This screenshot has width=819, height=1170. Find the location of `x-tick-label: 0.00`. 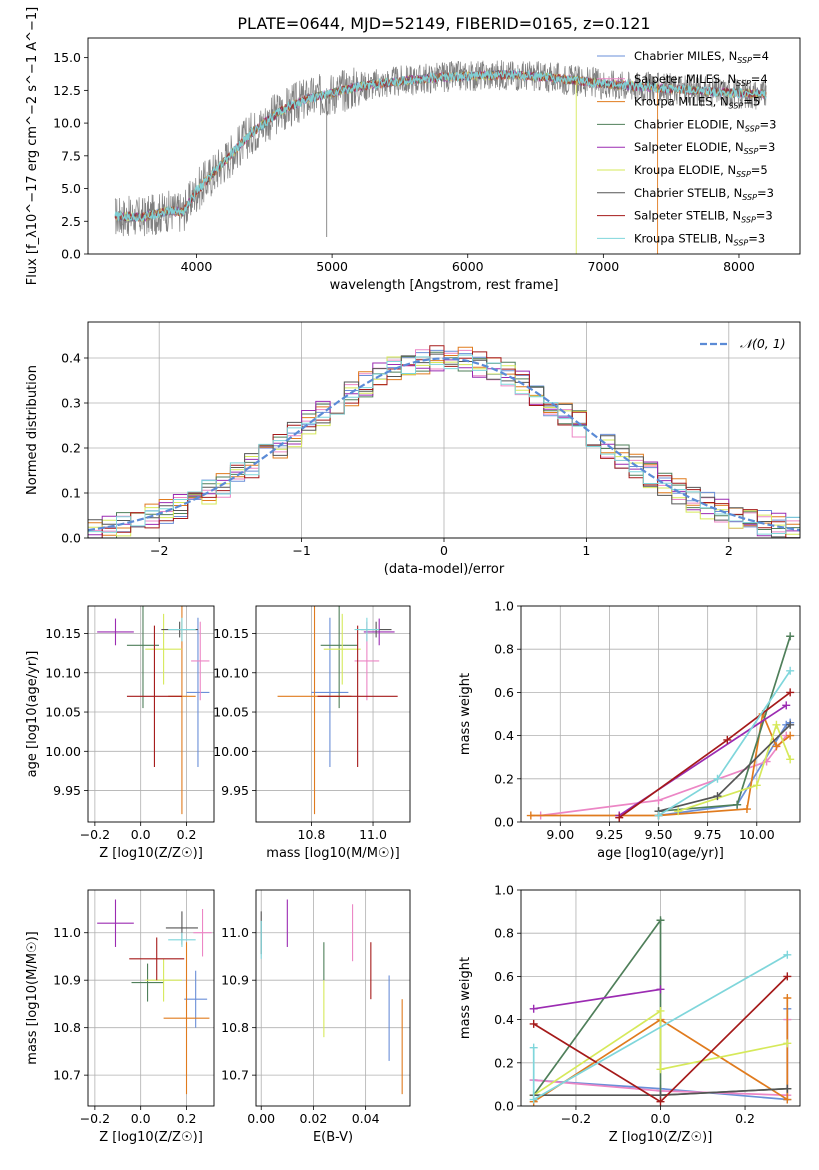

x-tick-label: 0.00 is located at coordinates (261, 1118).